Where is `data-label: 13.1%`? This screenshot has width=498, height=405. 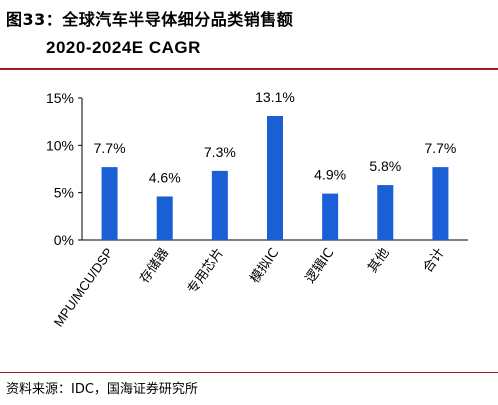
data-label: 13.1% is located at coordinates (275, 97).